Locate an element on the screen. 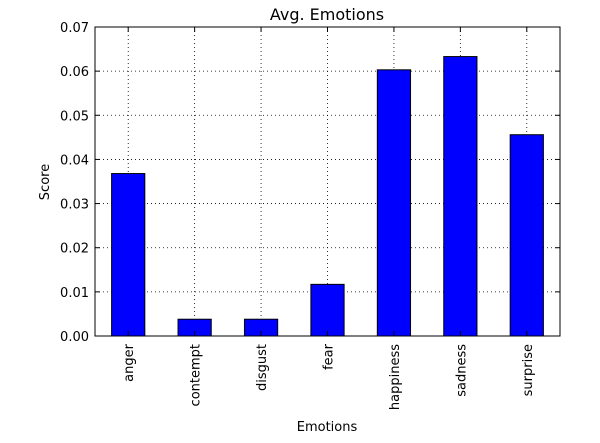 The image size is (600, 443). y-tick-label: 0.01 is located at coordinates (74, 293).